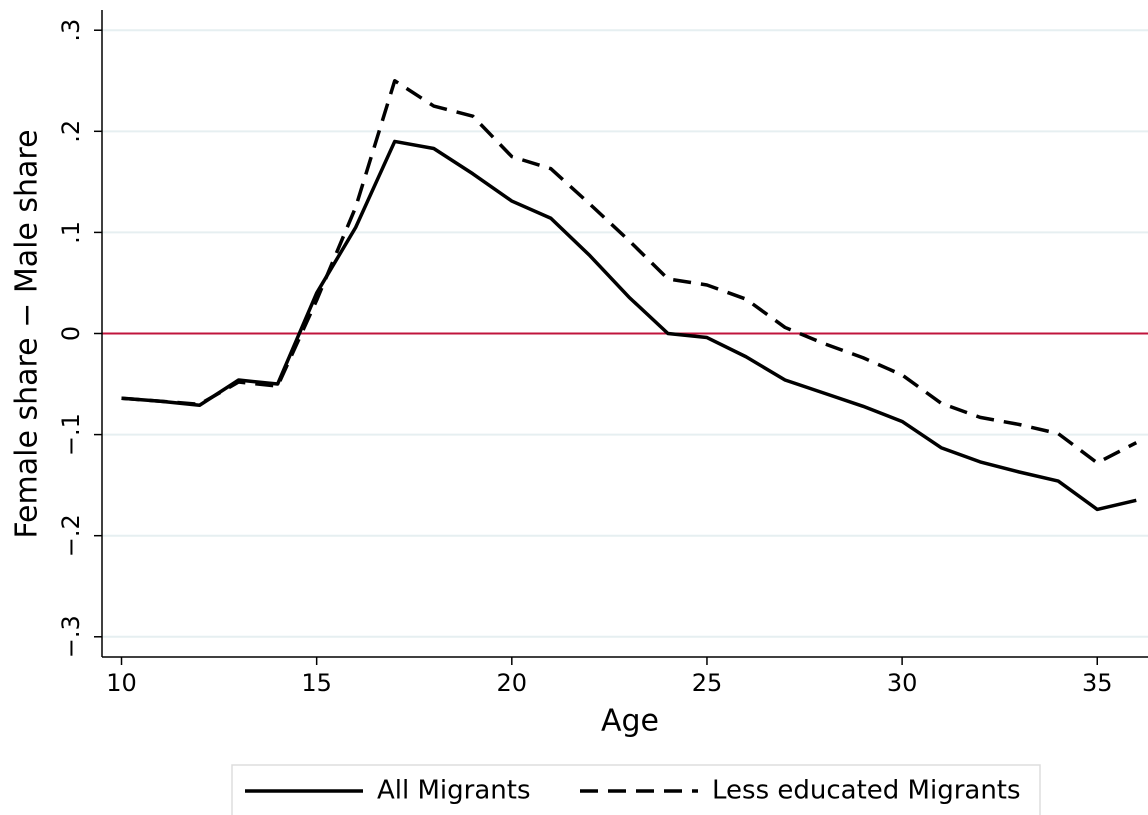 The width and height of the screenshot is (1148, 815). Describe the element at coordinates (1097, 683) in the screenshot. I see `x-tick-label: 35` at that location.